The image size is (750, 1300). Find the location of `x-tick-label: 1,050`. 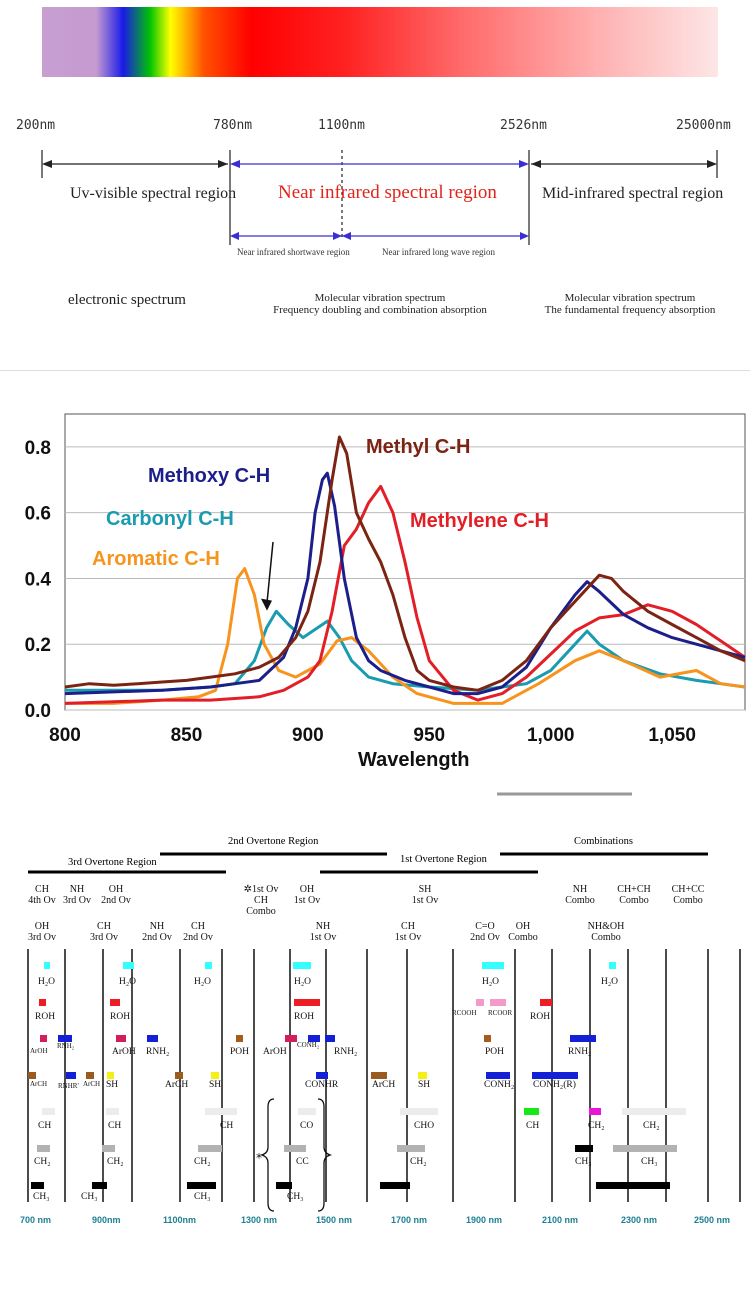

x-tick-label: 1,050 is located at coordinates (672, 735).